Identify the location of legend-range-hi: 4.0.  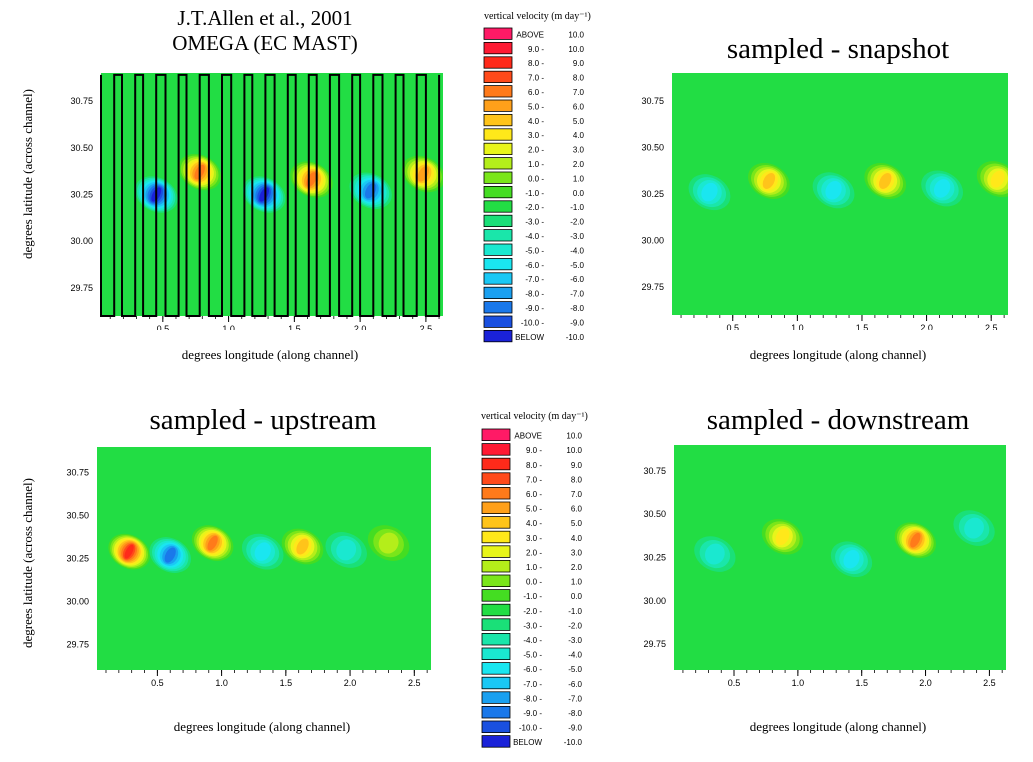
(579, 135).